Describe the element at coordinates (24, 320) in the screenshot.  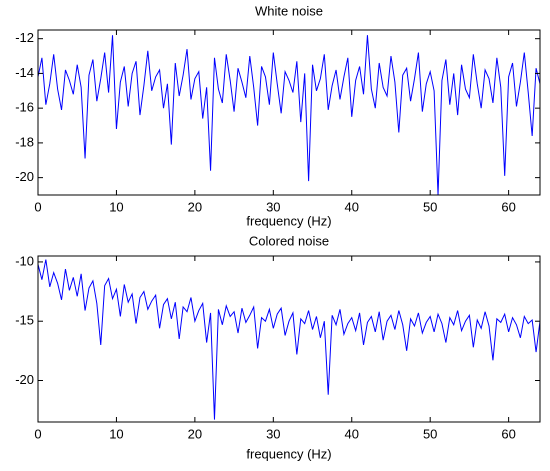
I see `y-tick-label: -15` at that location.